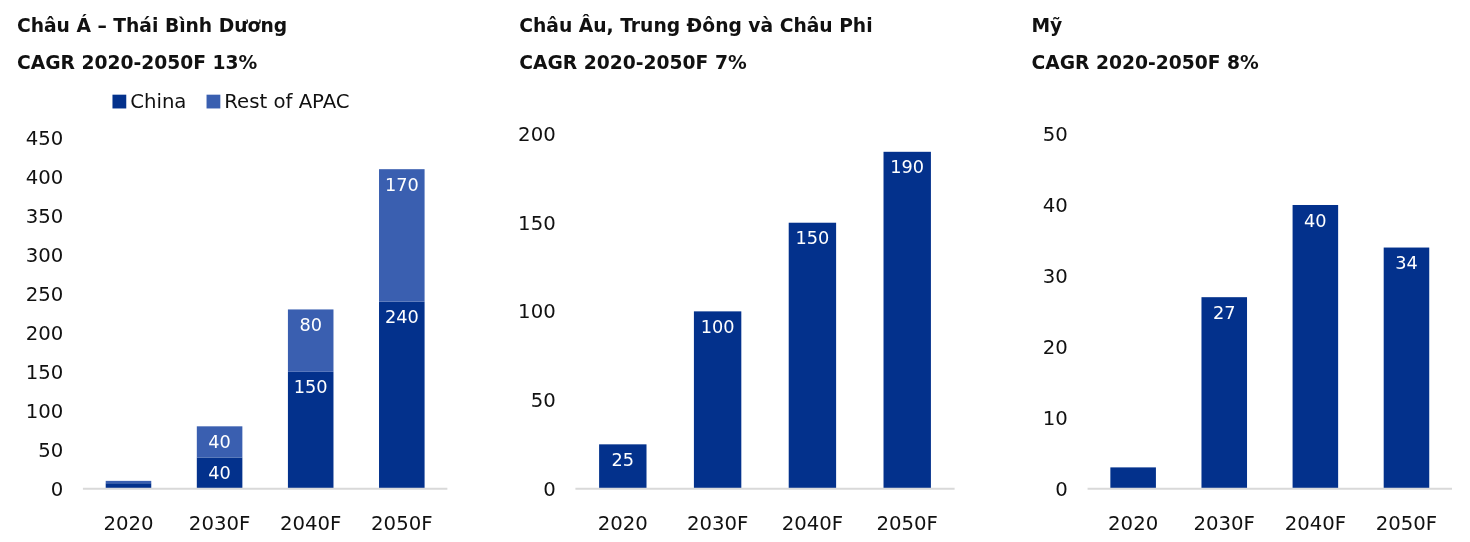 The image size is (1470, 542). What do you see at coordinates (158, 102) in the screenshot?
I see `legend-label: China` at bounding box center [158, 102].